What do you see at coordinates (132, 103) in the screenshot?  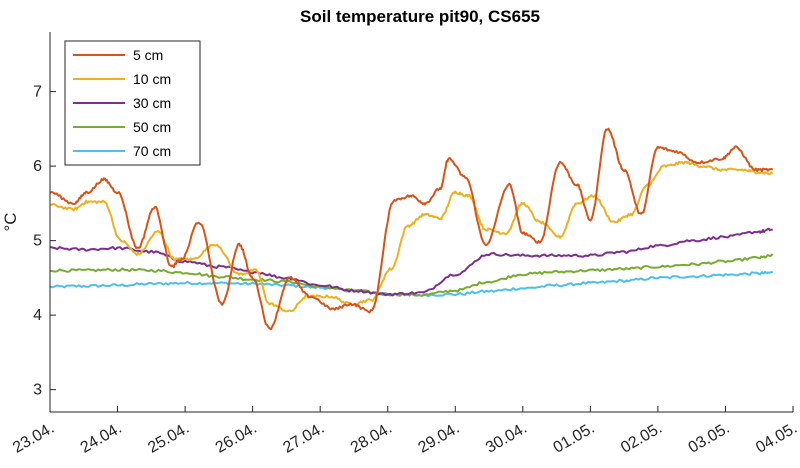 I see `legend: 5 cm 10 cm 30 cm 50 cm 70 cm` at bounding box center [132, 103].